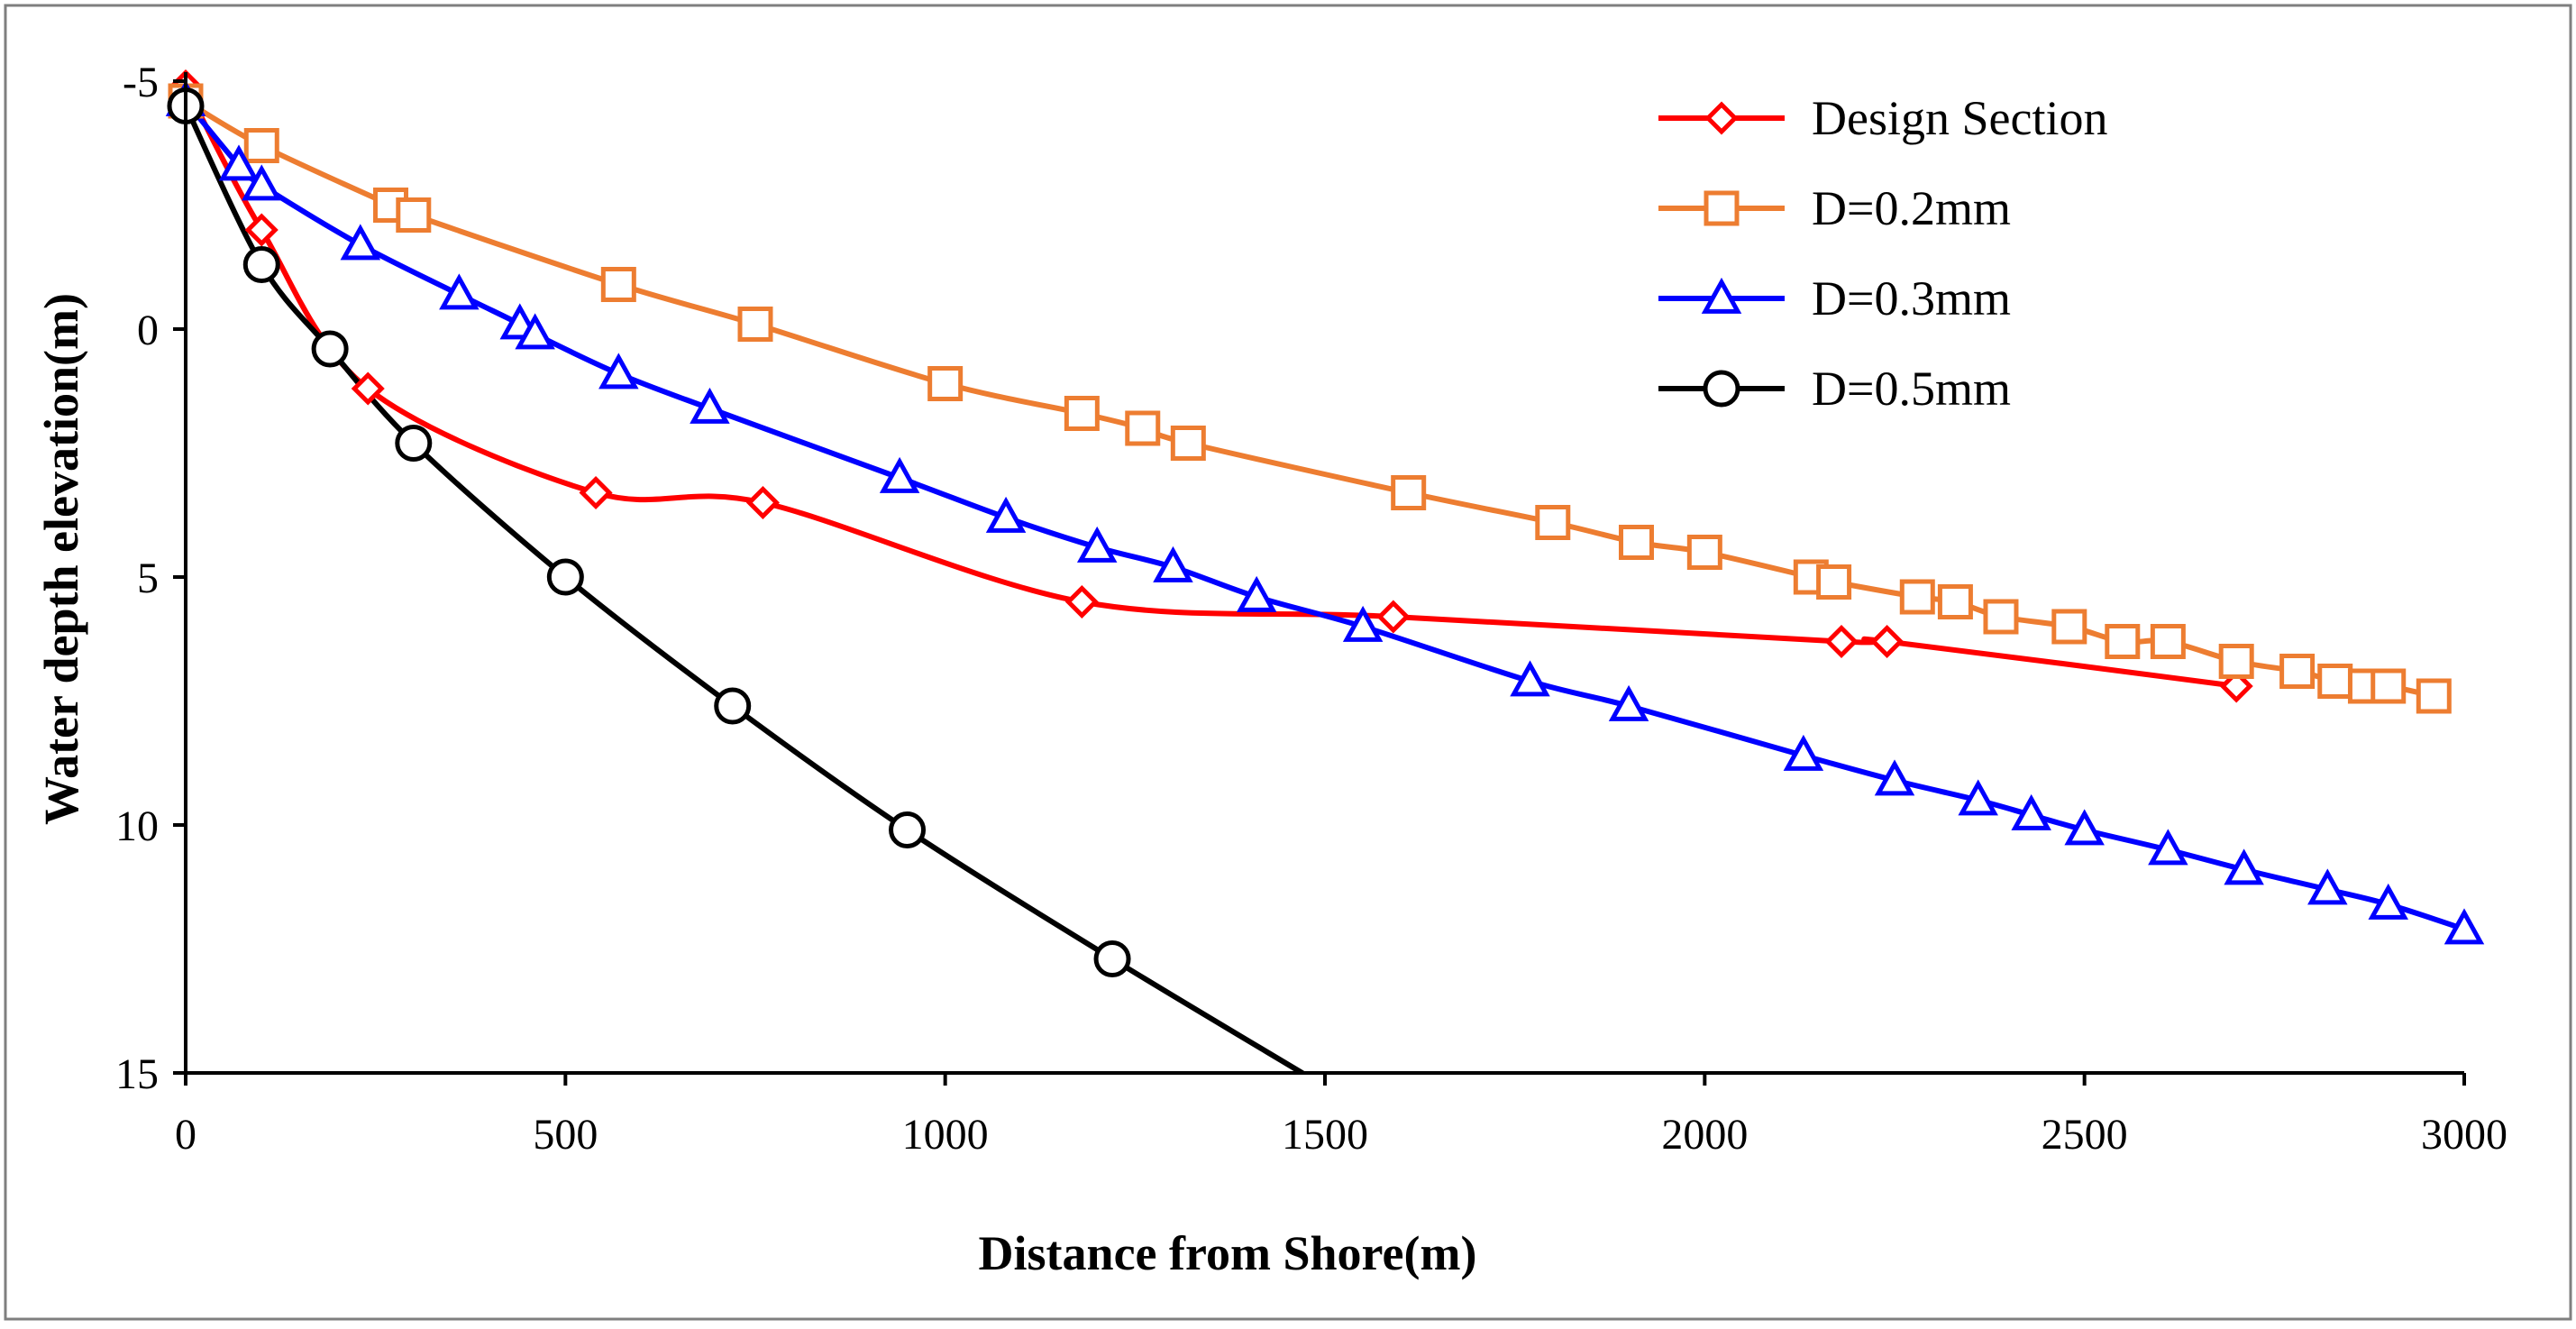 The height and width of the screenshot is (1329, 2576). I want to click on y-tick-label-4: 15, so click(137, 1074).